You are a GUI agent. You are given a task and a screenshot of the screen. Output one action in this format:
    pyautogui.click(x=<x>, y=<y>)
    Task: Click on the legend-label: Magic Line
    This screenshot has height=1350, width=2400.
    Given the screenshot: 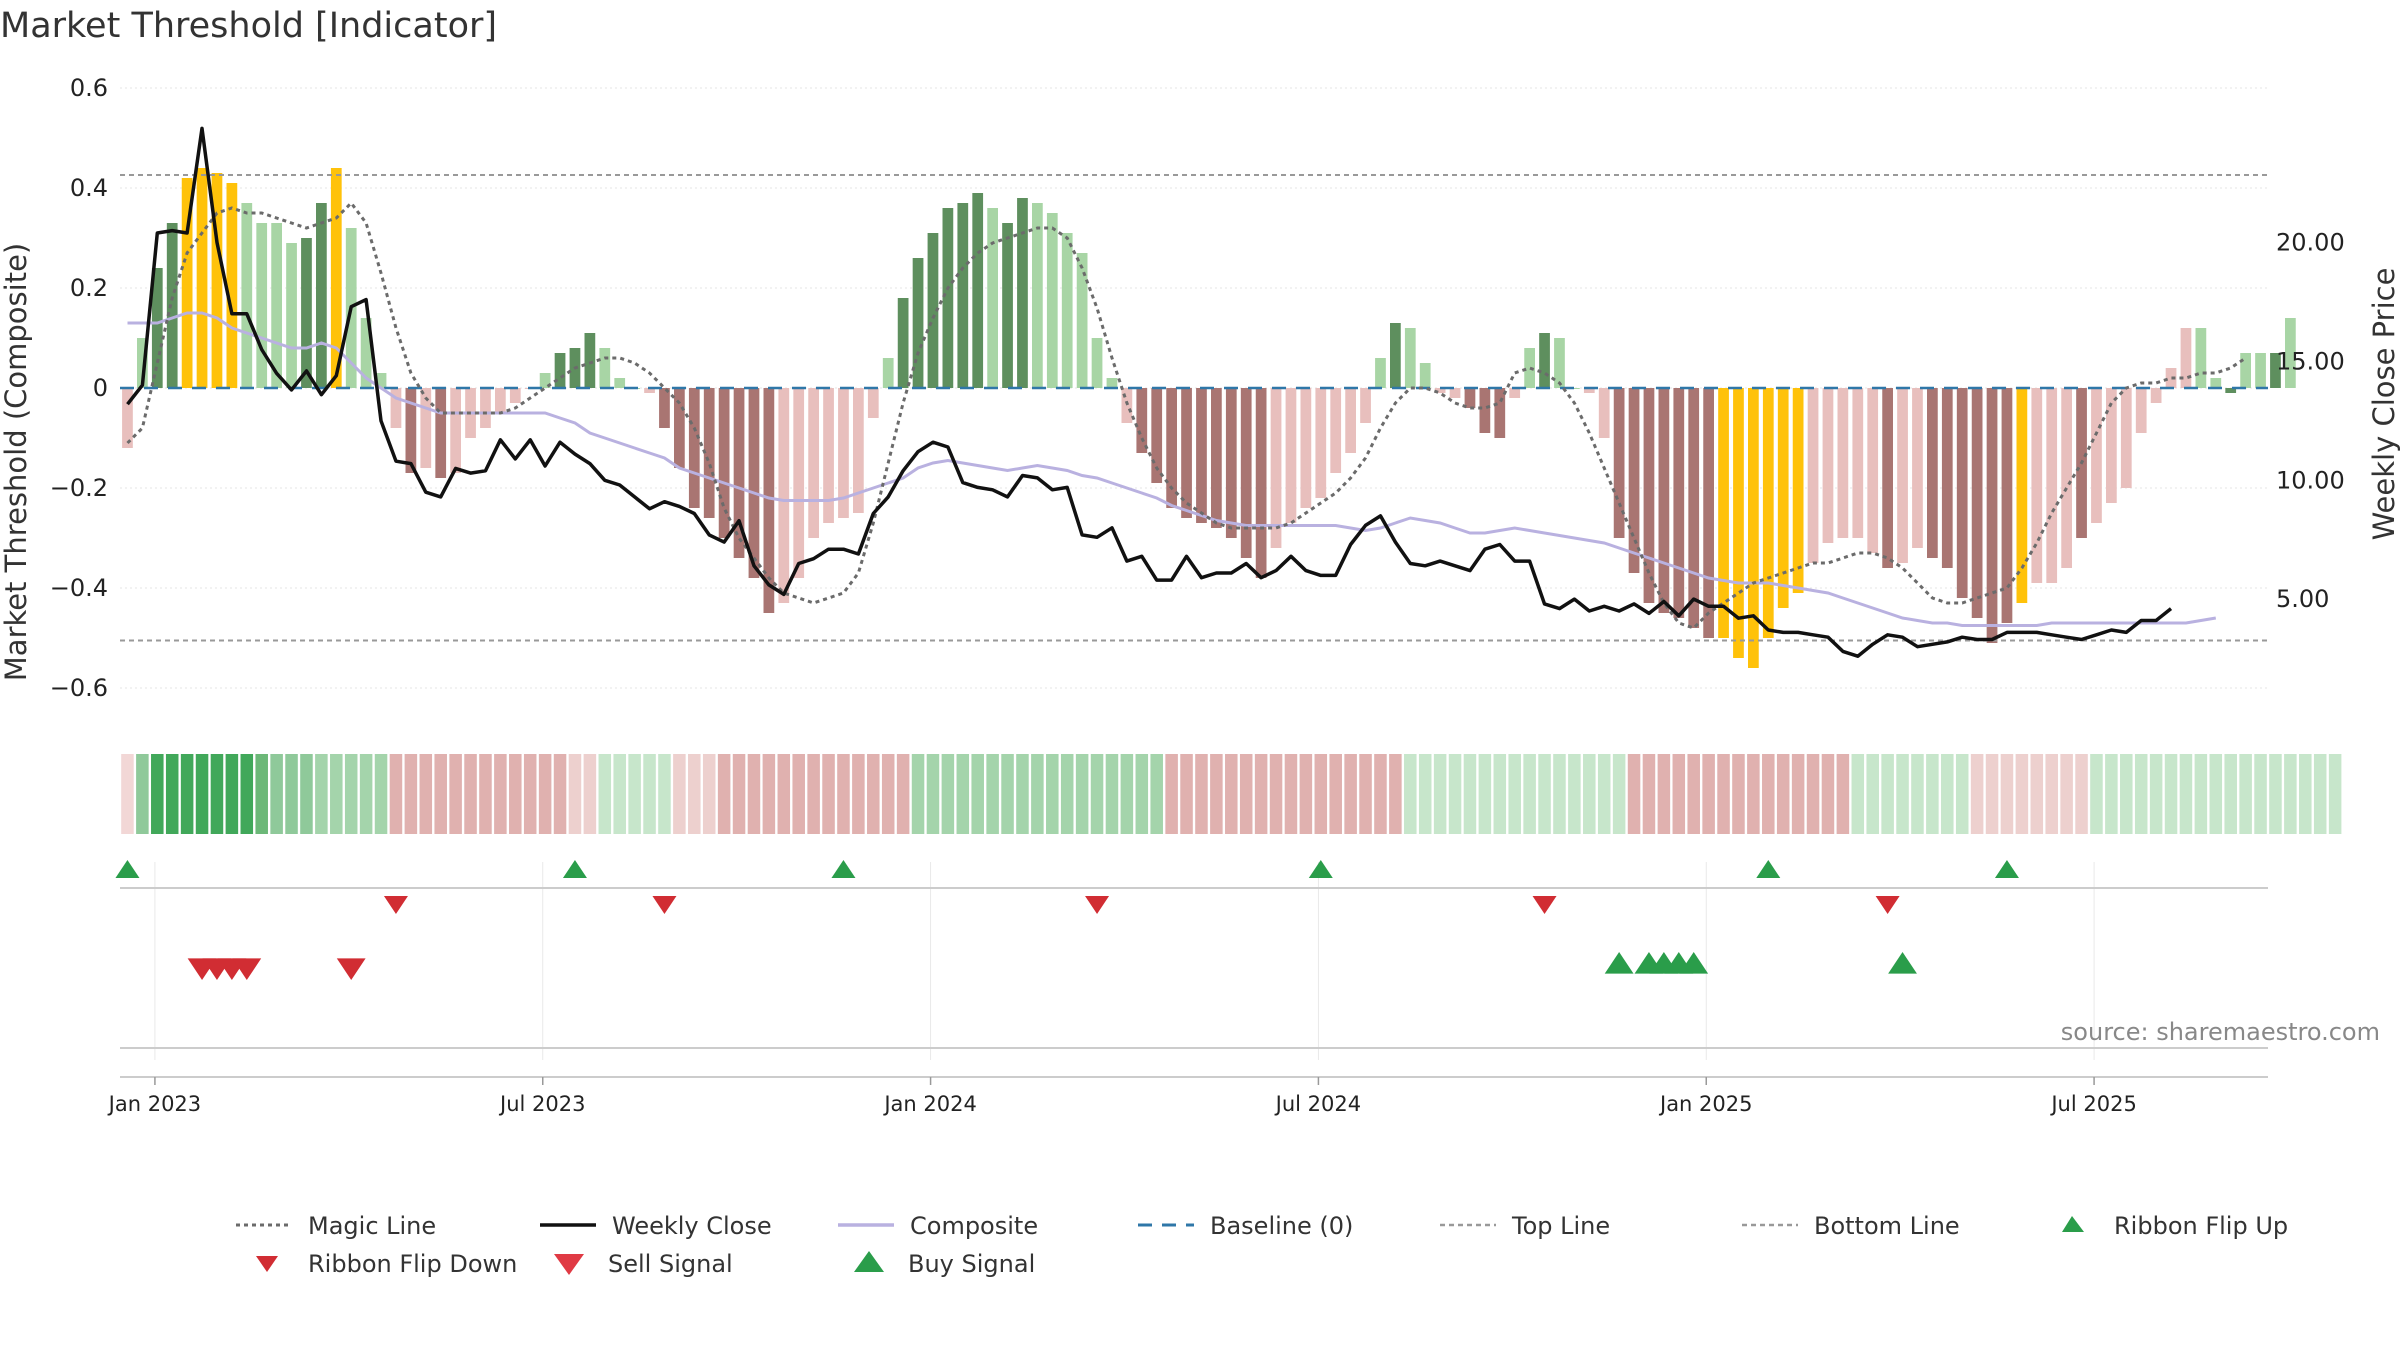 What is the action you would take?
    pyautogui.click(x=372, y=1226)
    